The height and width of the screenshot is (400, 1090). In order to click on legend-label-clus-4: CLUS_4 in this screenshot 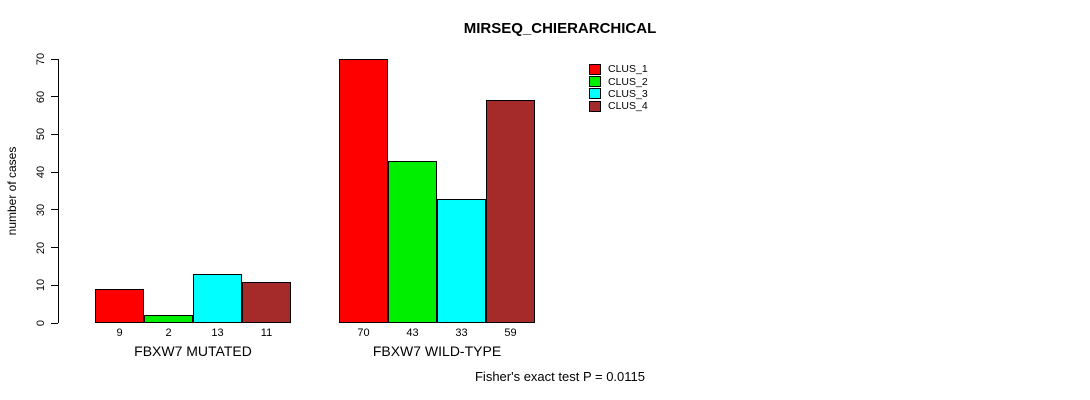, I will do `click(628, 106)`.